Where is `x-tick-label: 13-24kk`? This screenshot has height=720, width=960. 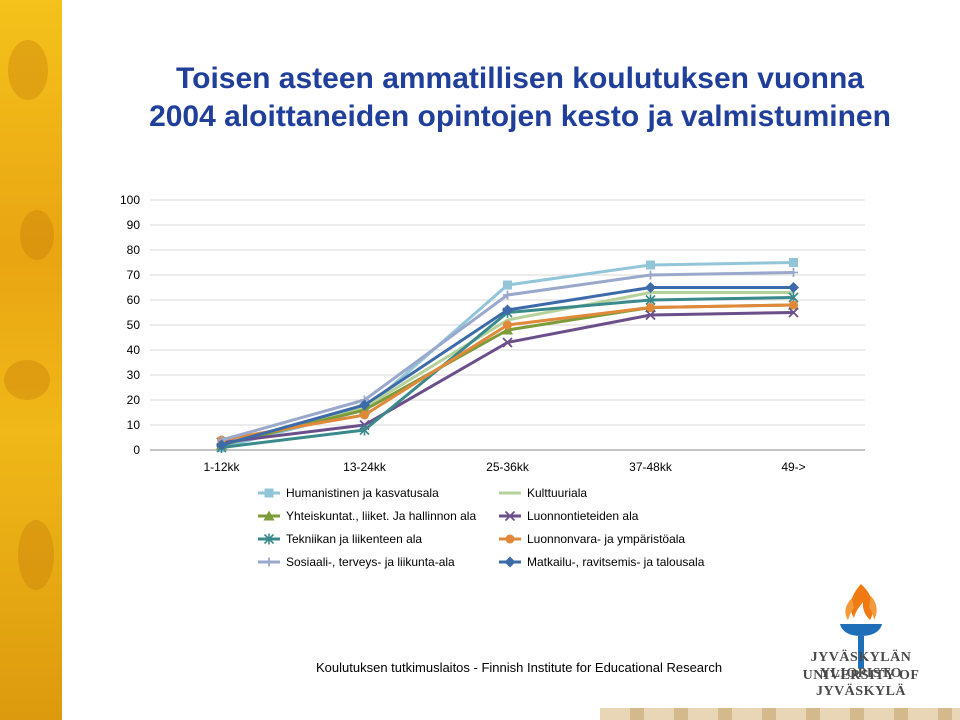
x-tick-label: 13-24kk is located at coordinates (365, 467).